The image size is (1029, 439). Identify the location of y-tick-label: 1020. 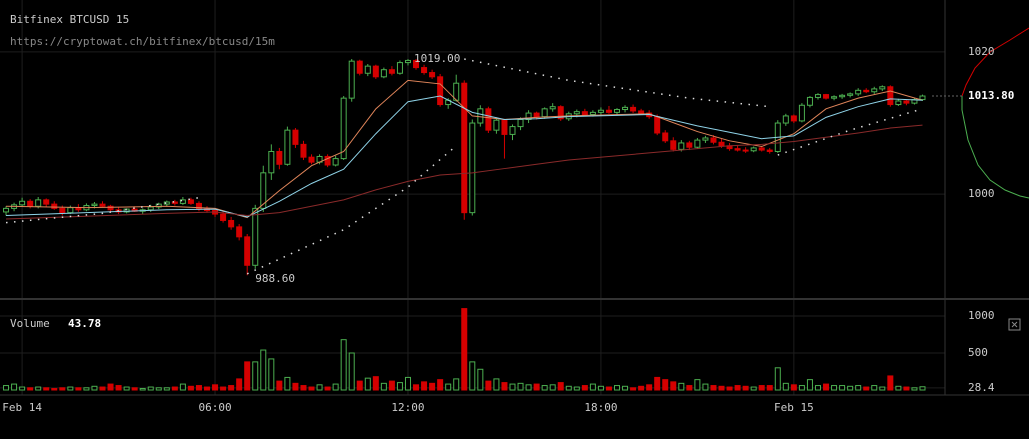
(981, 51).